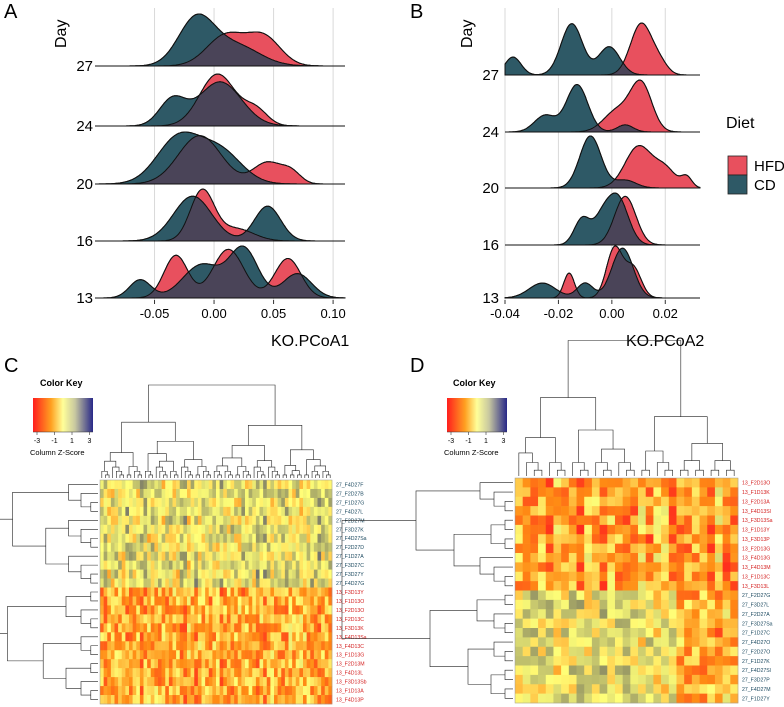  Describe the element at coordinates (769, 166) in the screenshot. I see `legend-label-hfd: HFD` at that location.